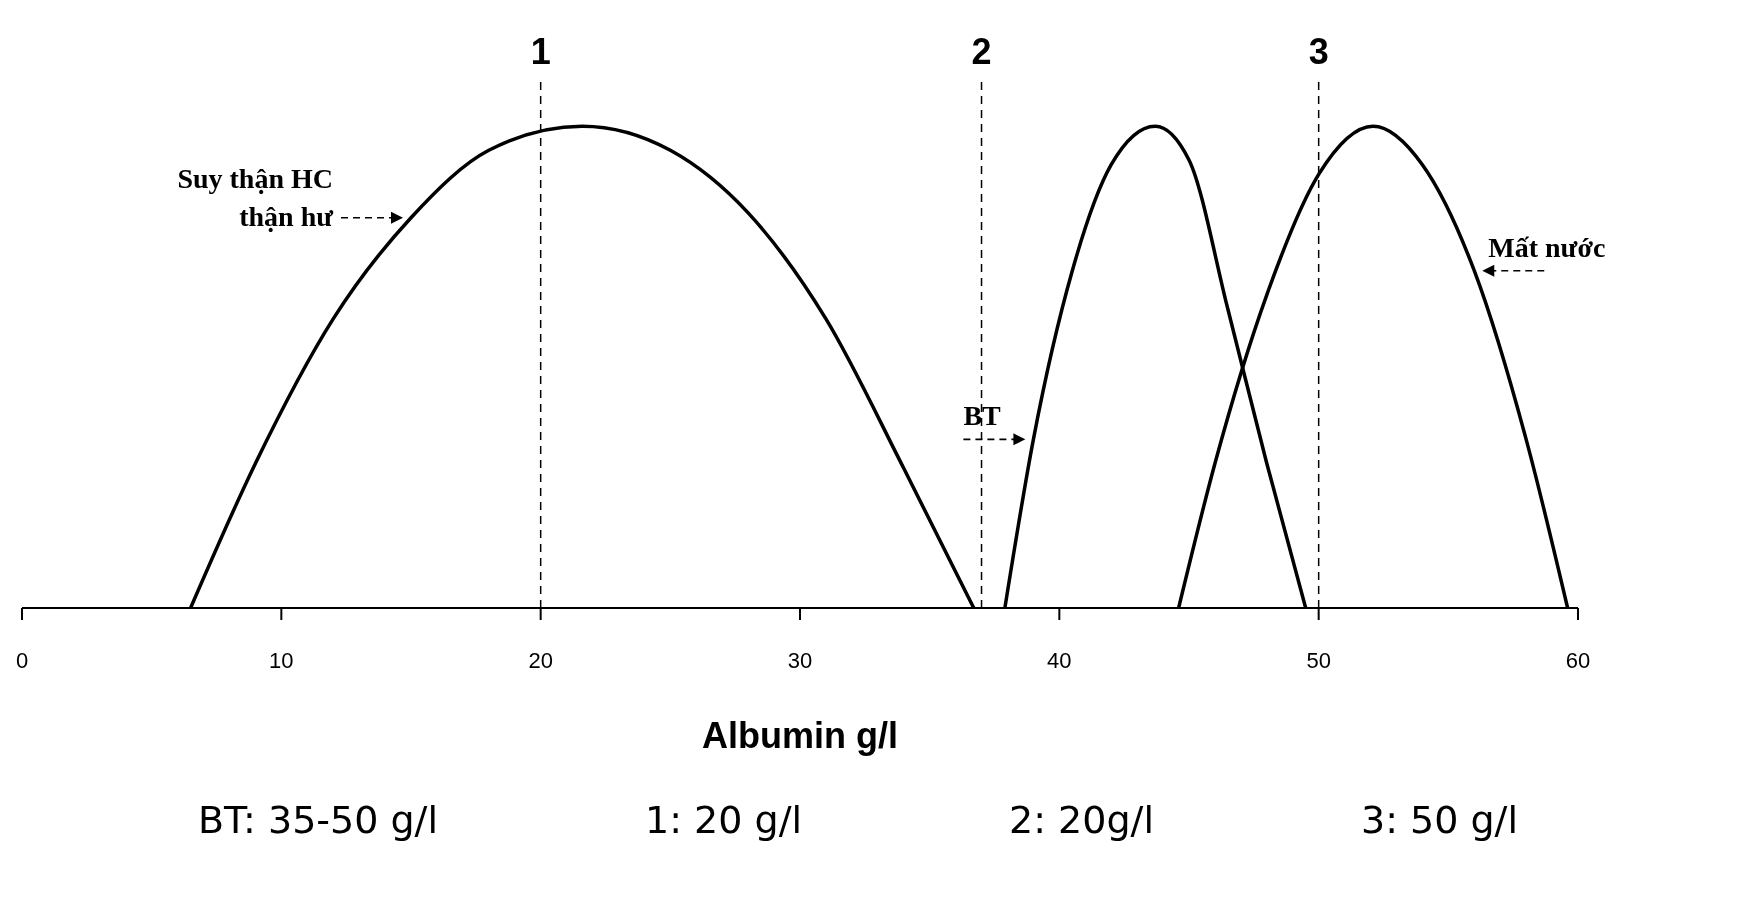 Image resolution: width=1759 pixels, height=914 pixels. I want to click on x-tick-label: 20, so click(540, 660).